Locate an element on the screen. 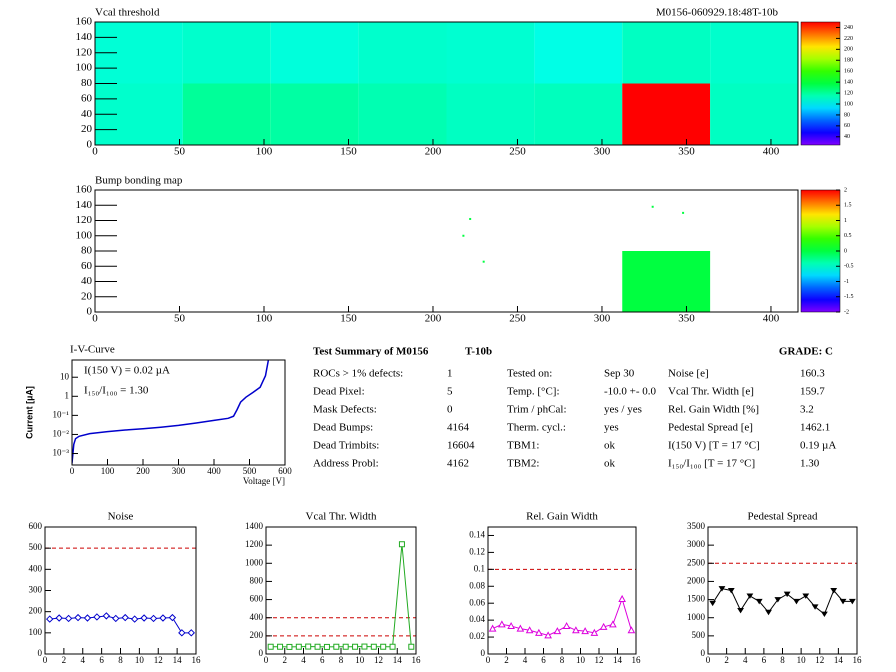 This screenshot has height=672, width=896. colorbar-label: 0 is located at coordinates (845, 251).